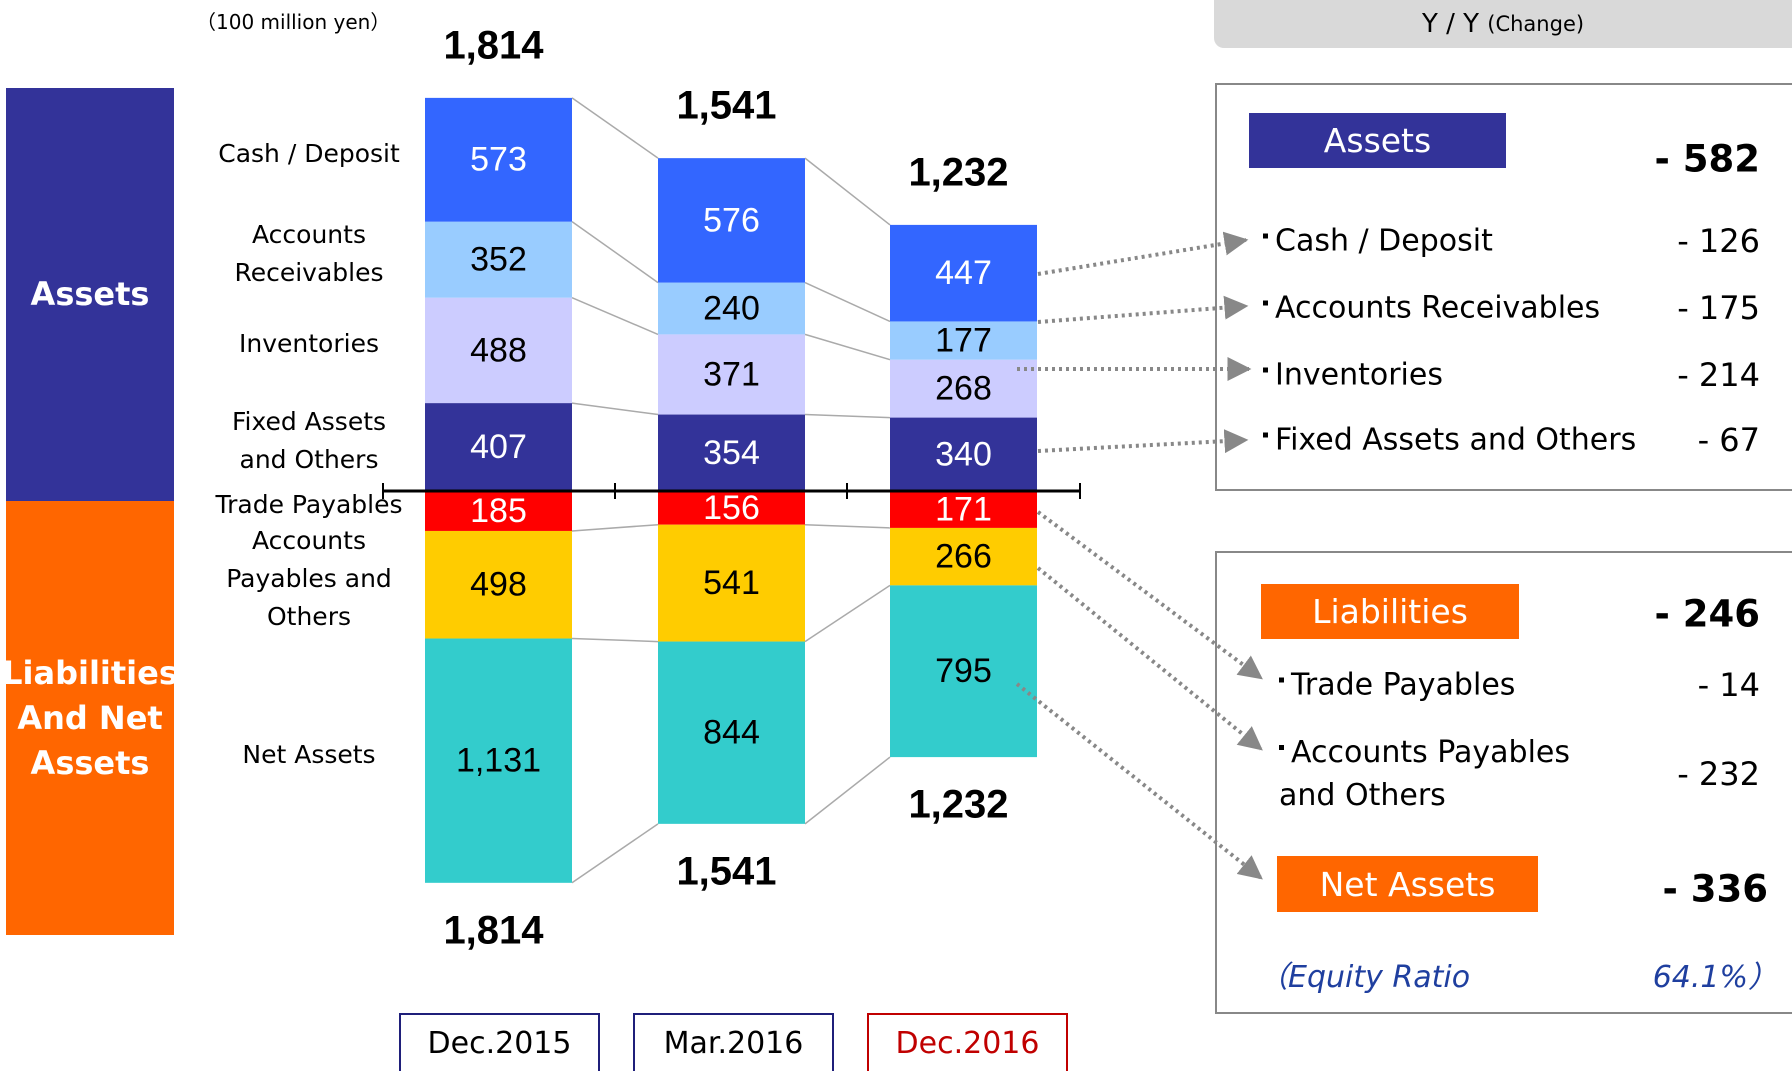 The height and width of the screenshot is (1071, 1792). Describe the element at coordinates (309, 253) in the screenshot. I see `series-label: Accounts Receivables` at that location.